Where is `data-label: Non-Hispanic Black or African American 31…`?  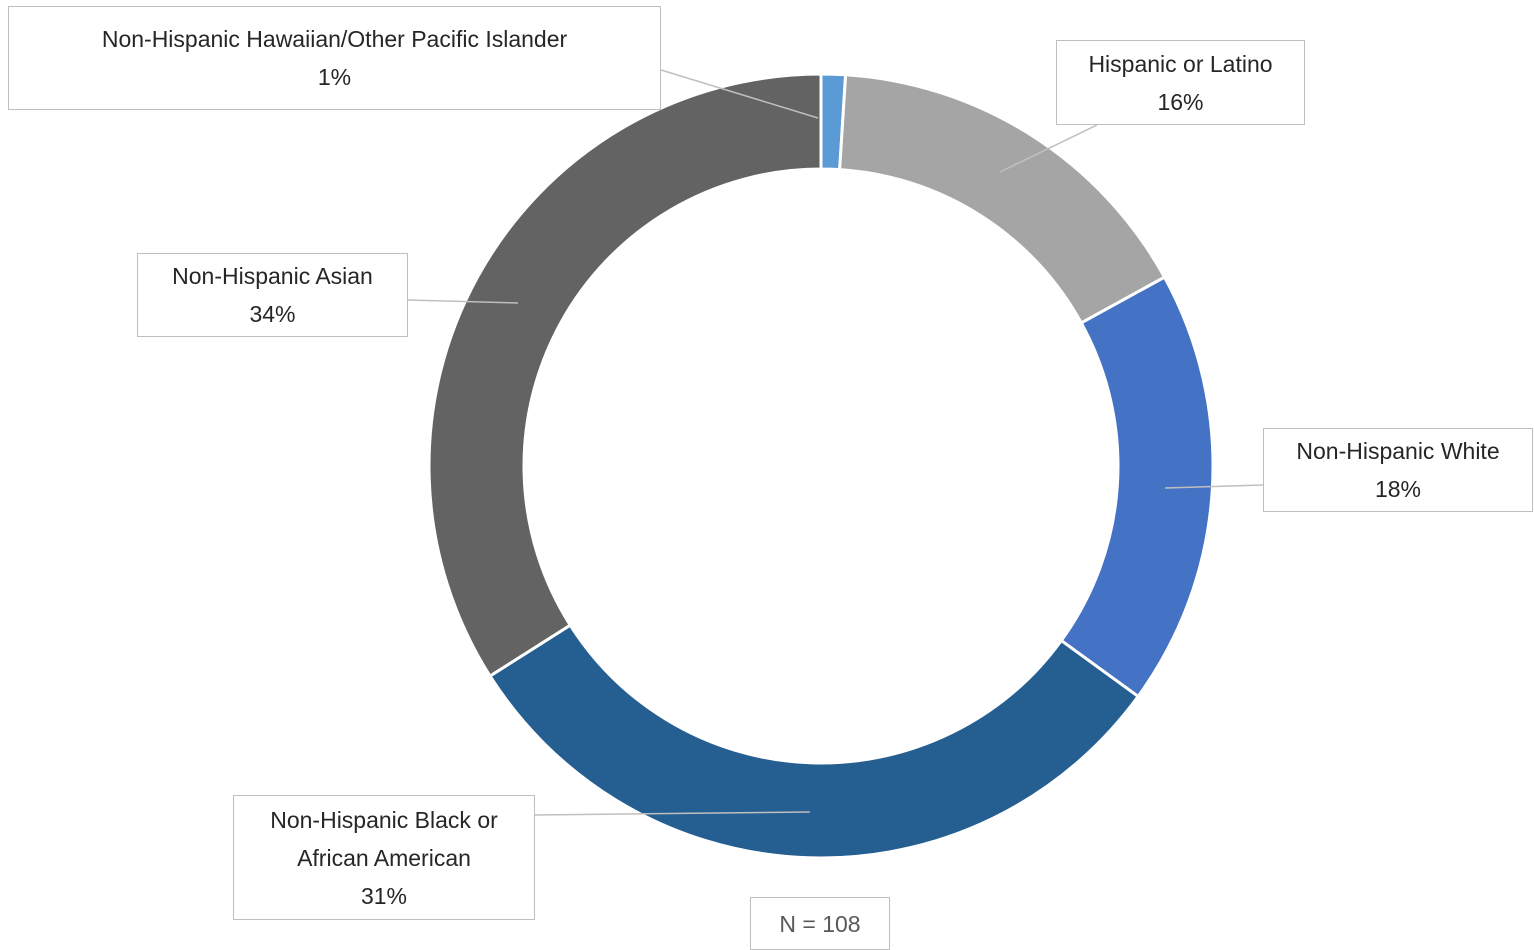 data-label: Non-Hispanic Black or African American 31… is located at coordinates (384, 857).